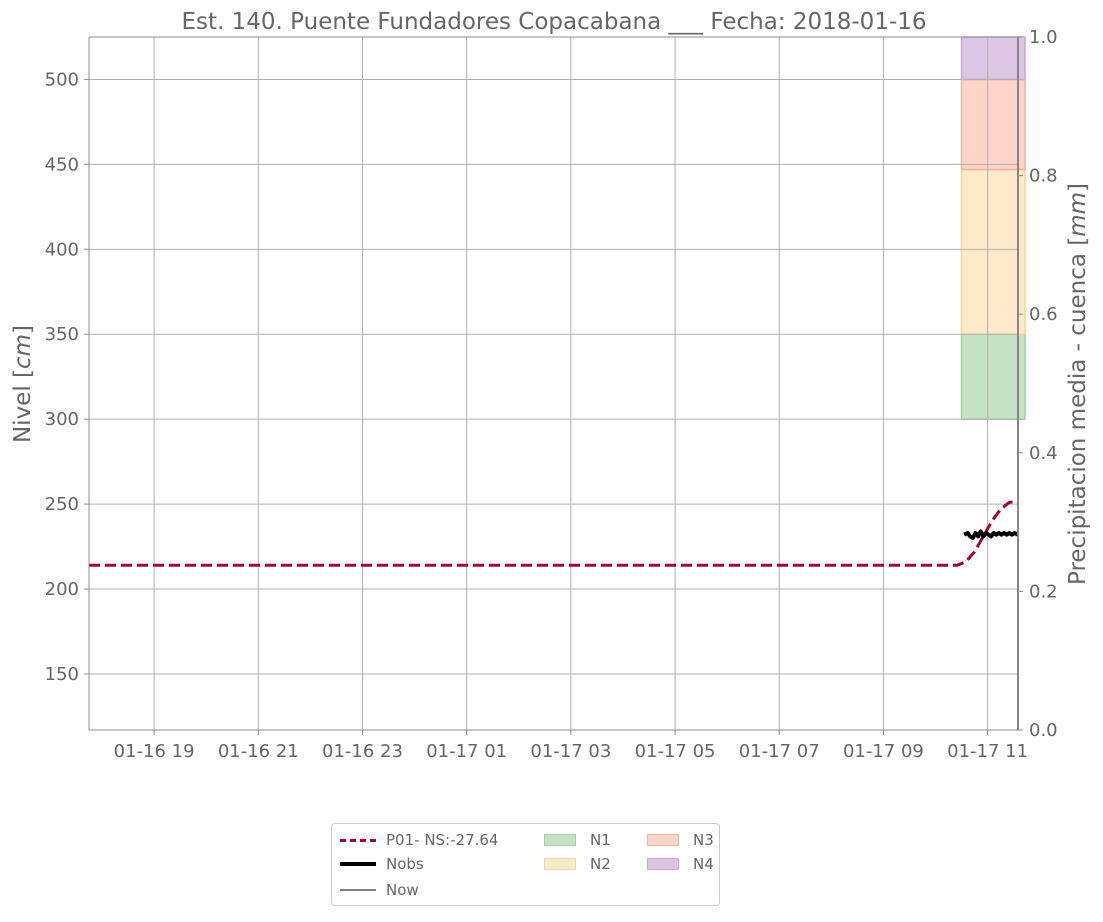  I want to click on legend-item-n2: N2, so click(576, 864).